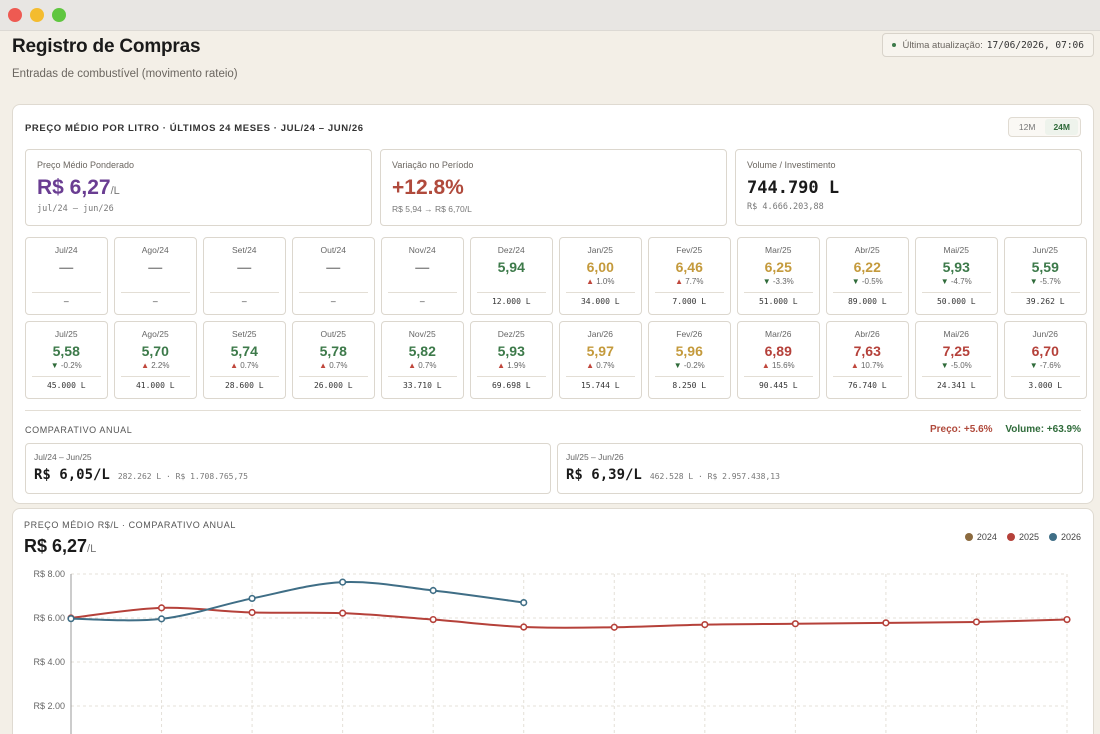 The image size is (1100, 734). I want to click on y-tick-label: R$ 8.00, so click(49, 574).